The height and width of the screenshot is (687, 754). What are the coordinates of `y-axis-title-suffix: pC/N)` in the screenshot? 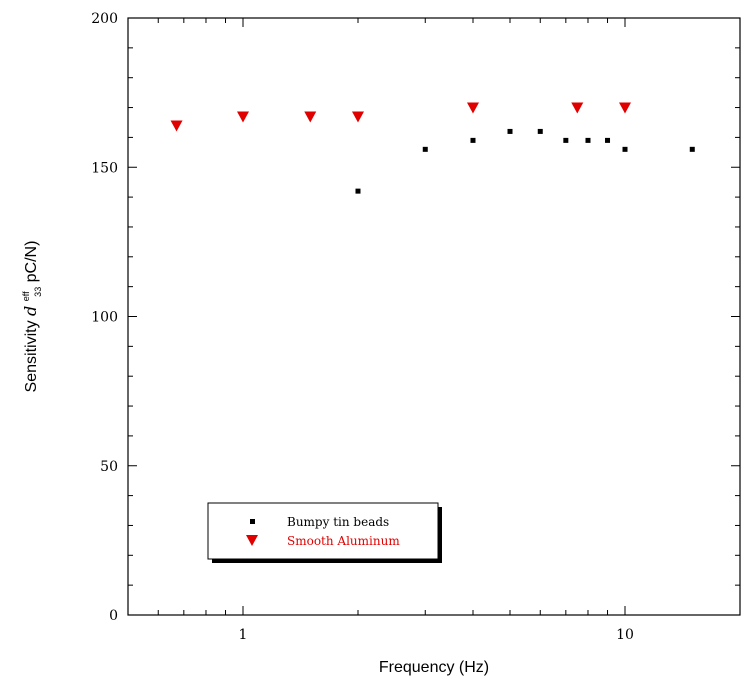 It's located at (31, 262).